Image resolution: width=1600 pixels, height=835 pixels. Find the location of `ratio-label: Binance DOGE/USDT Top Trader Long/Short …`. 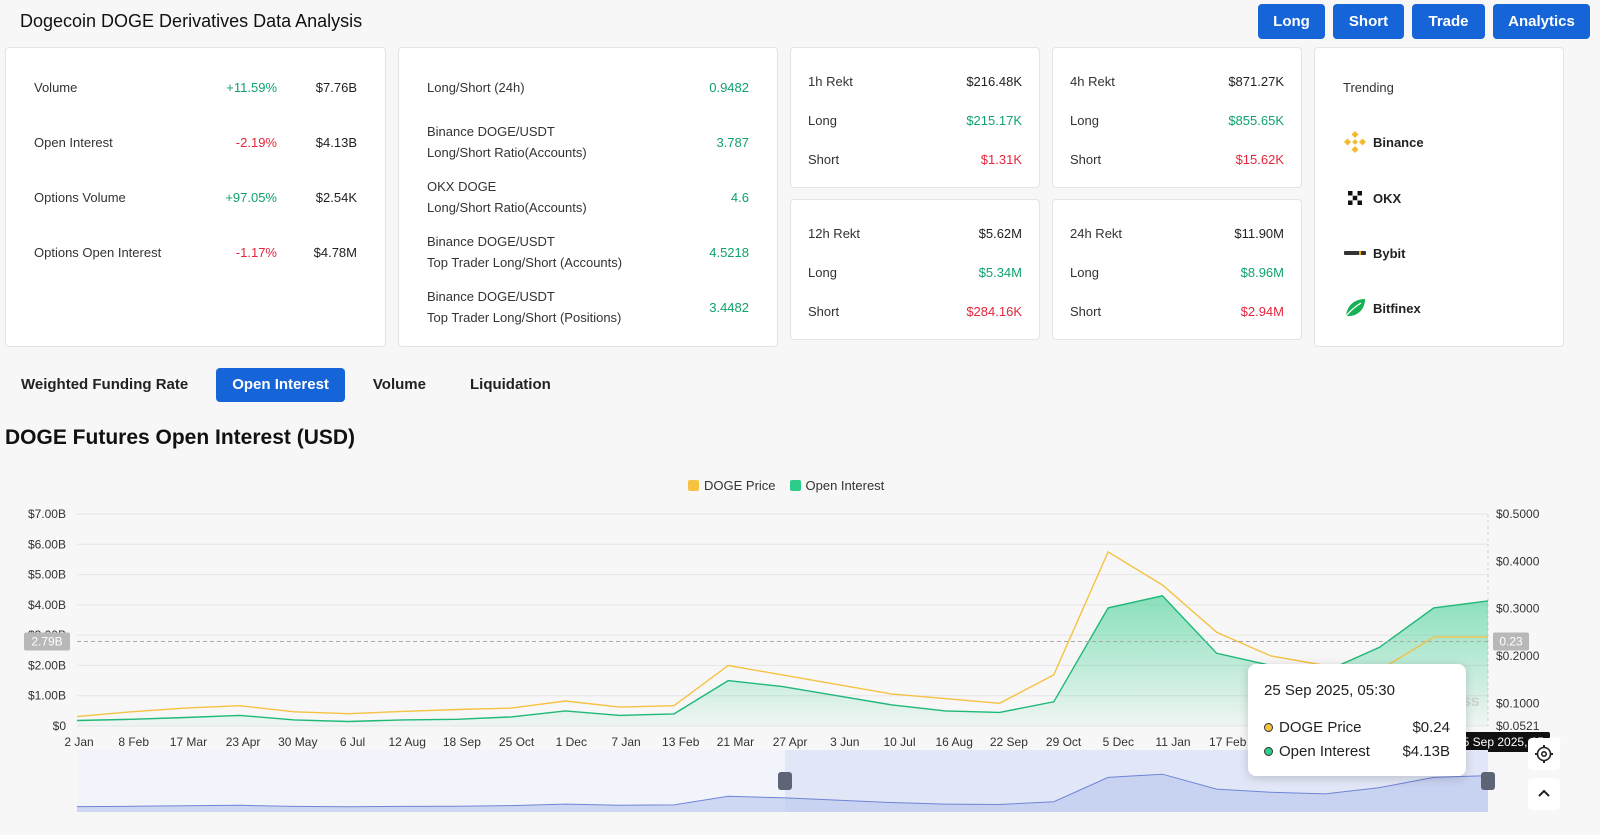

ratio-label: Binance DOGE/USDT Top Trader Long/Short … is located at coordinates (524, 307).